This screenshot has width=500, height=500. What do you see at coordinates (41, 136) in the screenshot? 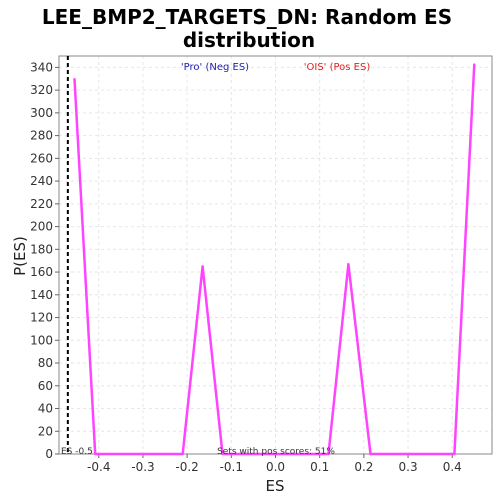
I see `y-tick-label: 280` at bounding box center [41, 136].